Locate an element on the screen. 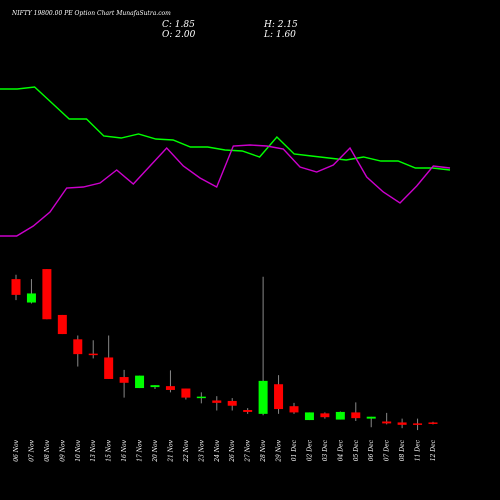 This screenshot has width=500, height=500. x-tick-label: 27 Nov is located at coordinates (248, 450).